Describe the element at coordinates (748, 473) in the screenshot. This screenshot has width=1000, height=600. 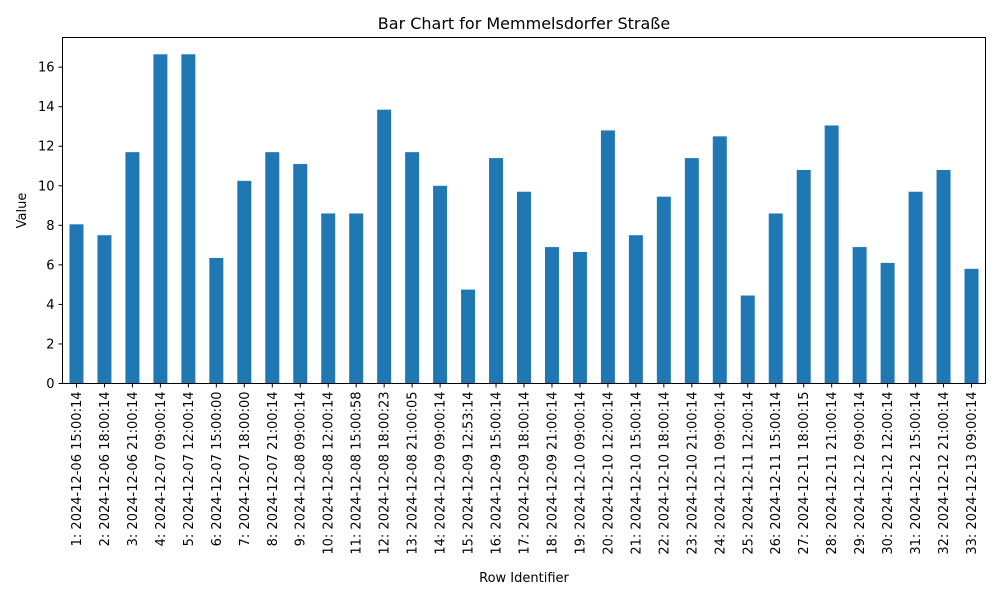
I see `x-tick-label: 25: 2024-12-11 12:00:14` at that location.